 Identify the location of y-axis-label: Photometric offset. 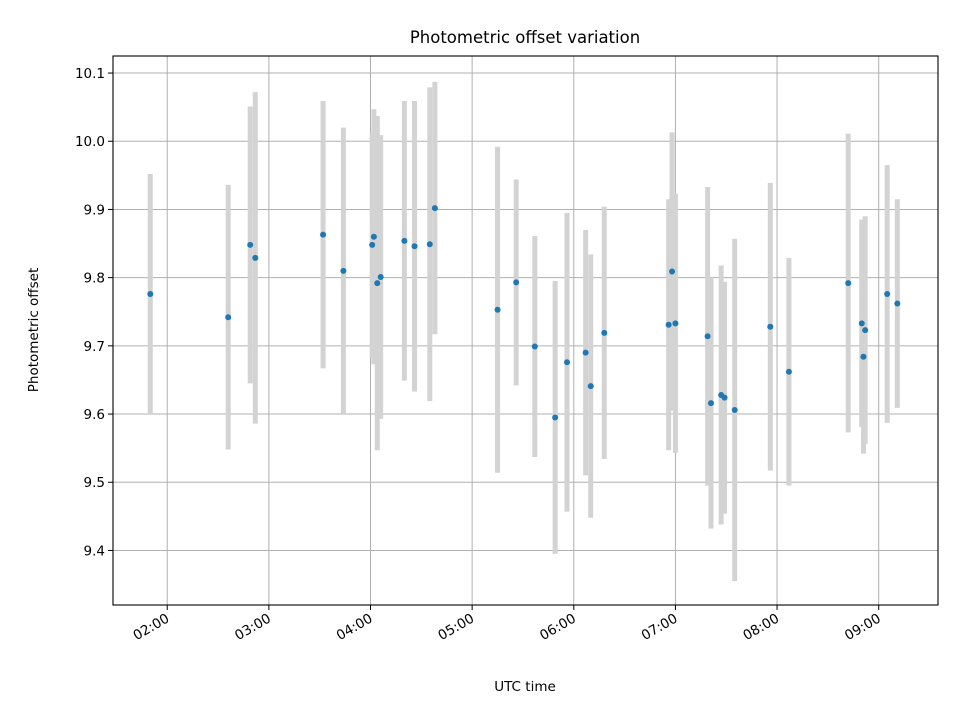
(34, 330).